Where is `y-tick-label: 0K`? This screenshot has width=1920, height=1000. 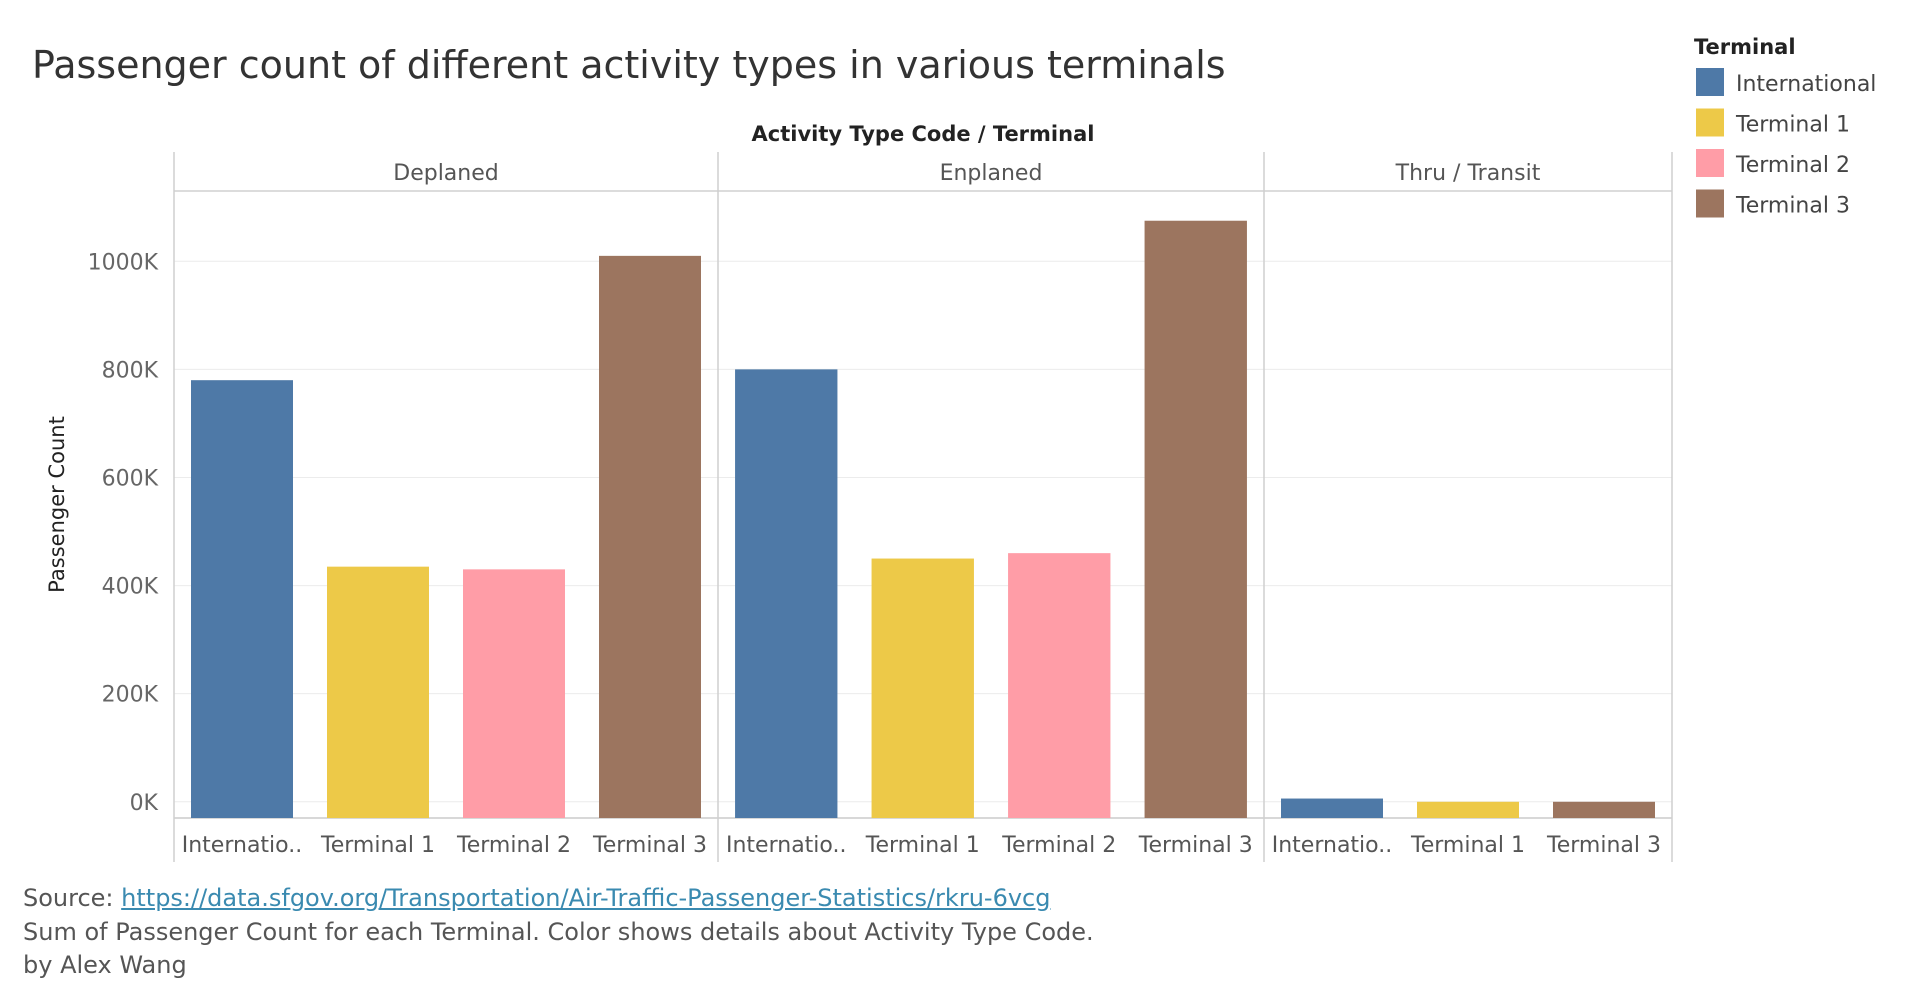
y-tick-label: 0K is located at coordinates (144, 803).